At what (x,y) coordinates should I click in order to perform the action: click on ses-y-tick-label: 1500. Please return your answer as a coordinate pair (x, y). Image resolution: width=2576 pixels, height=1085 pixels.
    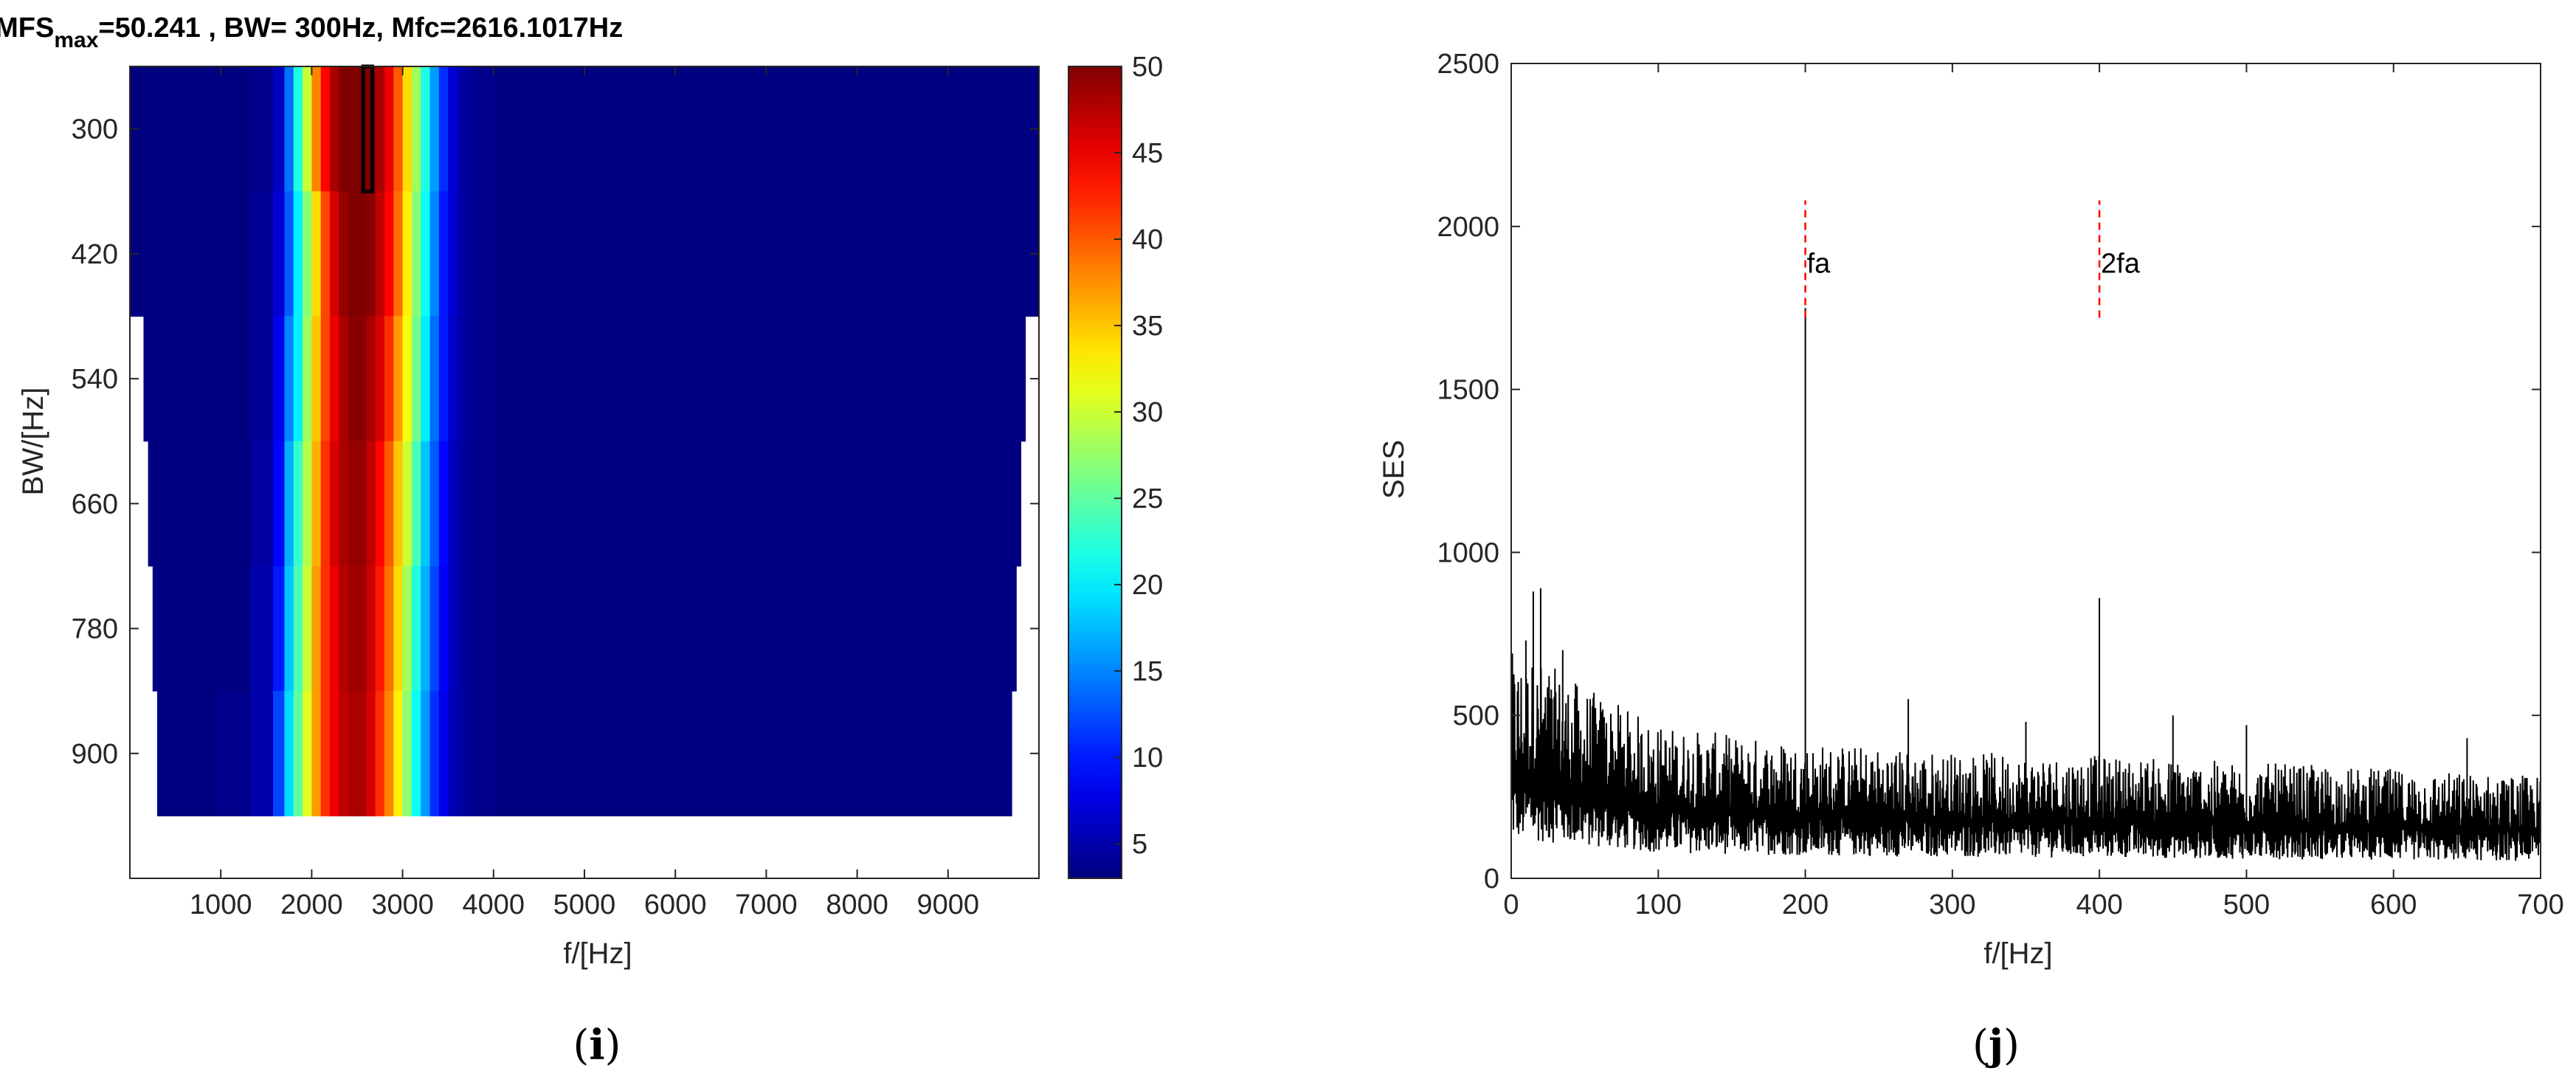
    Looking at the image, I should click on (1468, 390).